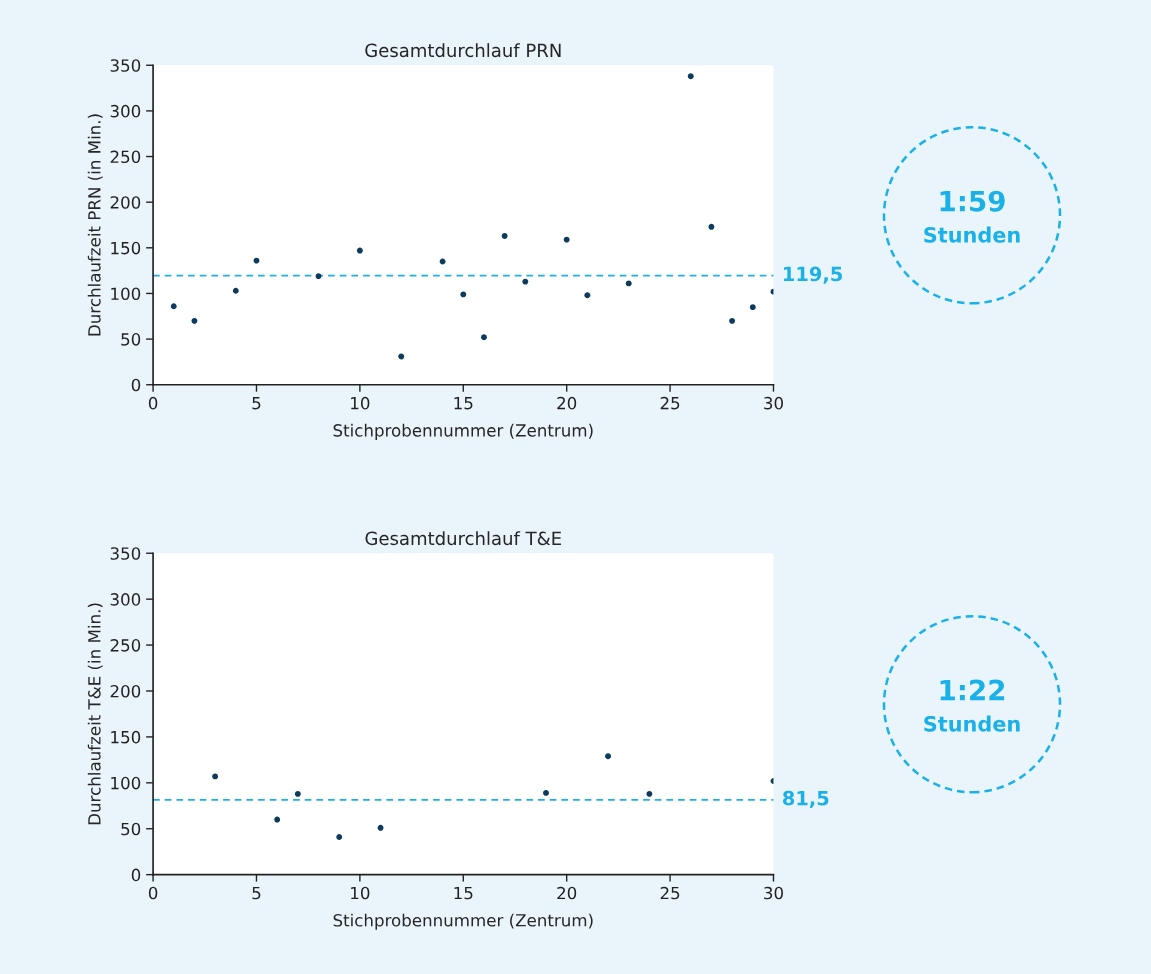  Describe the element at coordinates (463, 50) in the screenshot. I see `chart-title: Gesamtdurchlauf PRN` at that location.